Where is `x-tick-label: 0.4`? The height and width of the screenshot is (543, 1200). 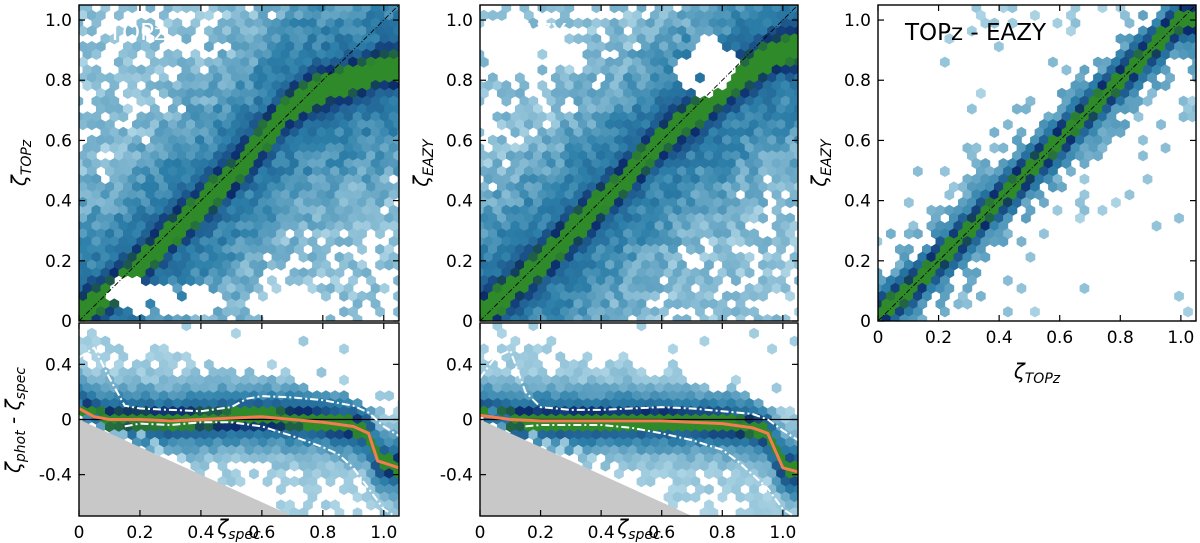
x-tick-label: 0.4 is located at coordinates (999, 338).